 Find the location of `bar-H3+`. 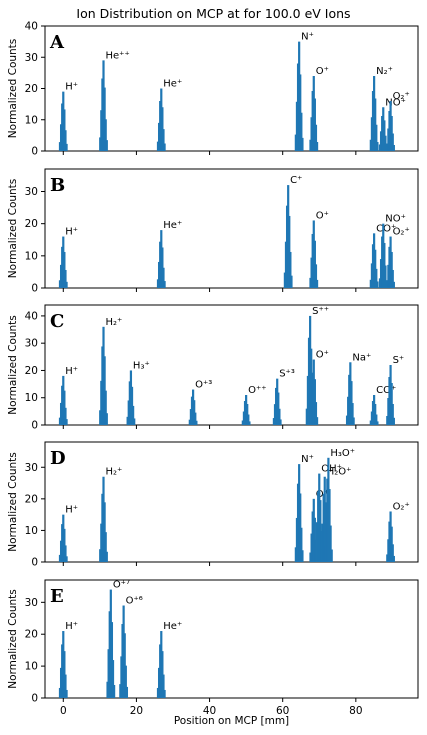

bar-H3+ is located at coordinates (133, 415).